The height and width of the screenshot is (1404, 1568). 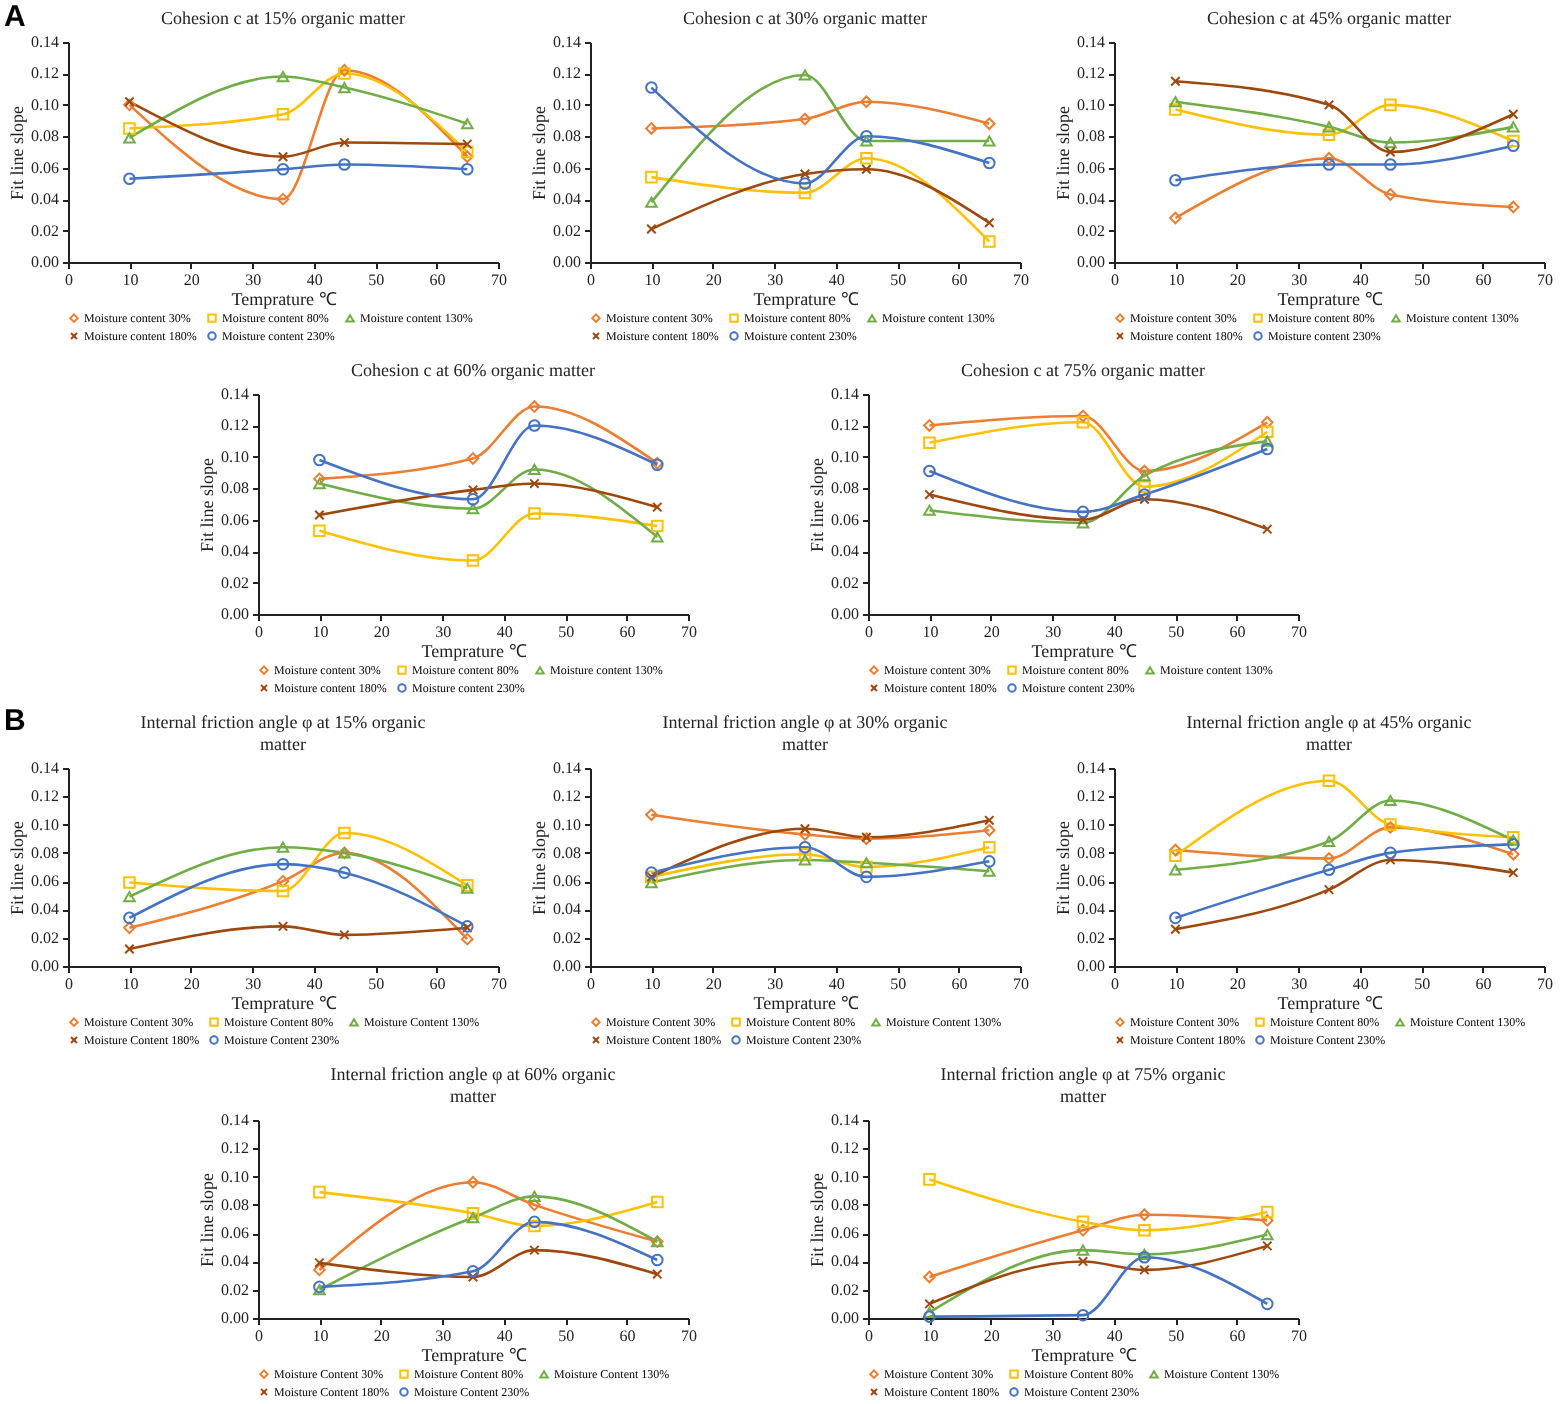 What do you see at coordinates (15, 17) in the screenshot?
I see `text: A` at bounding box center [15, 17].